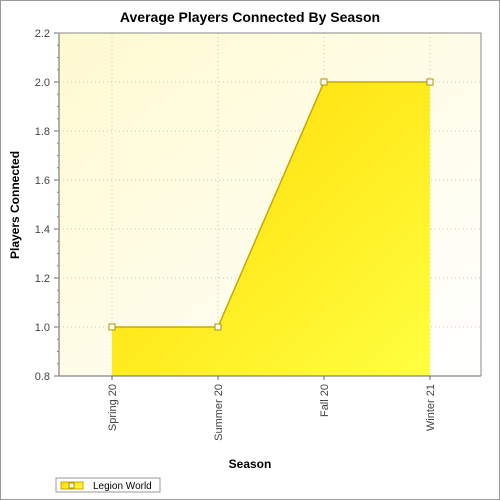 The image size is (500, 500). What do you see at coordinates (15, 205) in the screenshot?
I see `y-axis-label: Players Connected` at bounding box center [15, 205].